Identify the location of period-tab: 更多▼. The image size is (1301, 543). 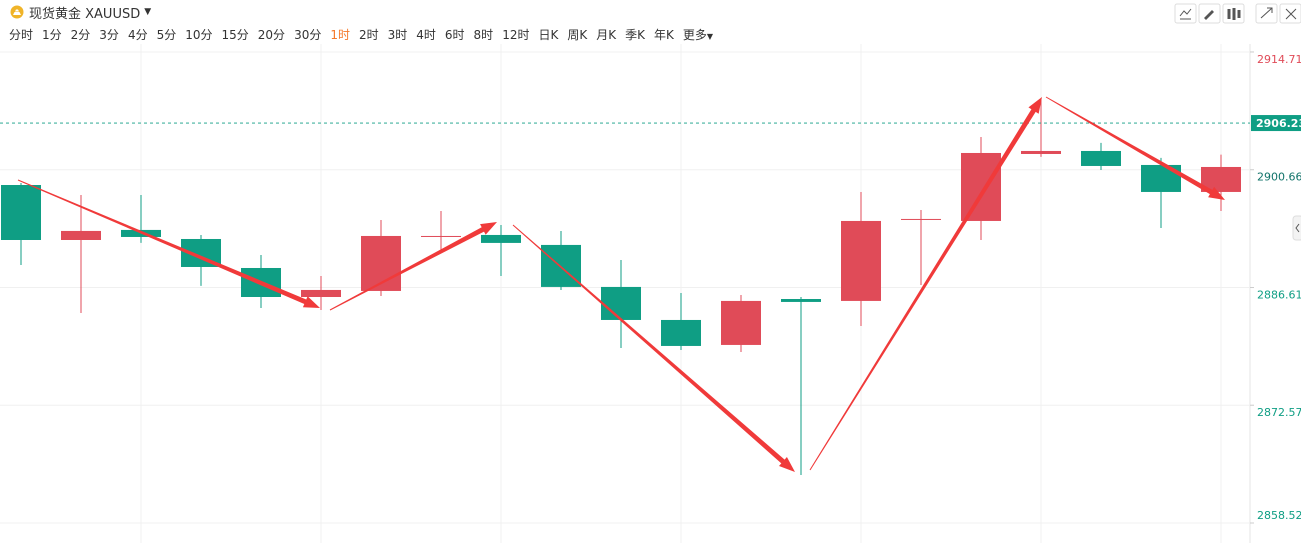
(698, 35).